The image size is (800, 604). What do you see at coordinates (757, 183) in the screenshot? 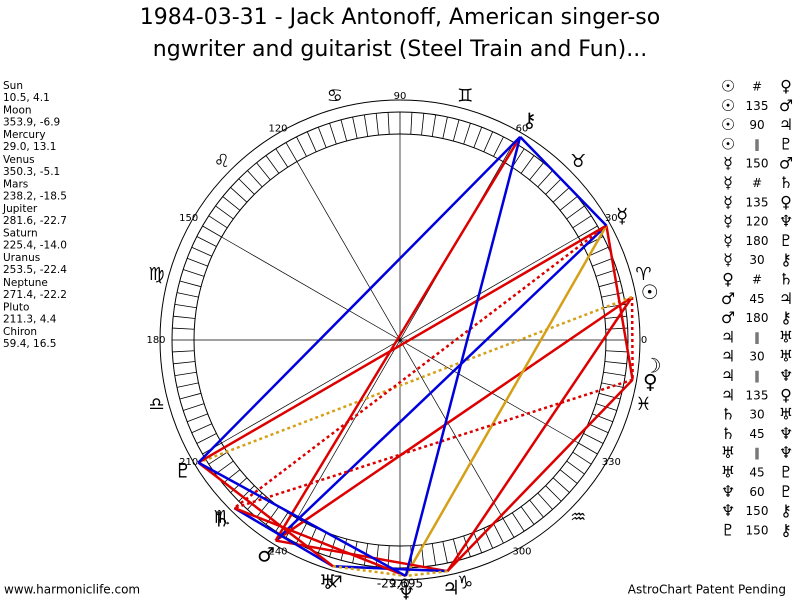
I see `aspect-type: #` at bounding box center [757, 183].